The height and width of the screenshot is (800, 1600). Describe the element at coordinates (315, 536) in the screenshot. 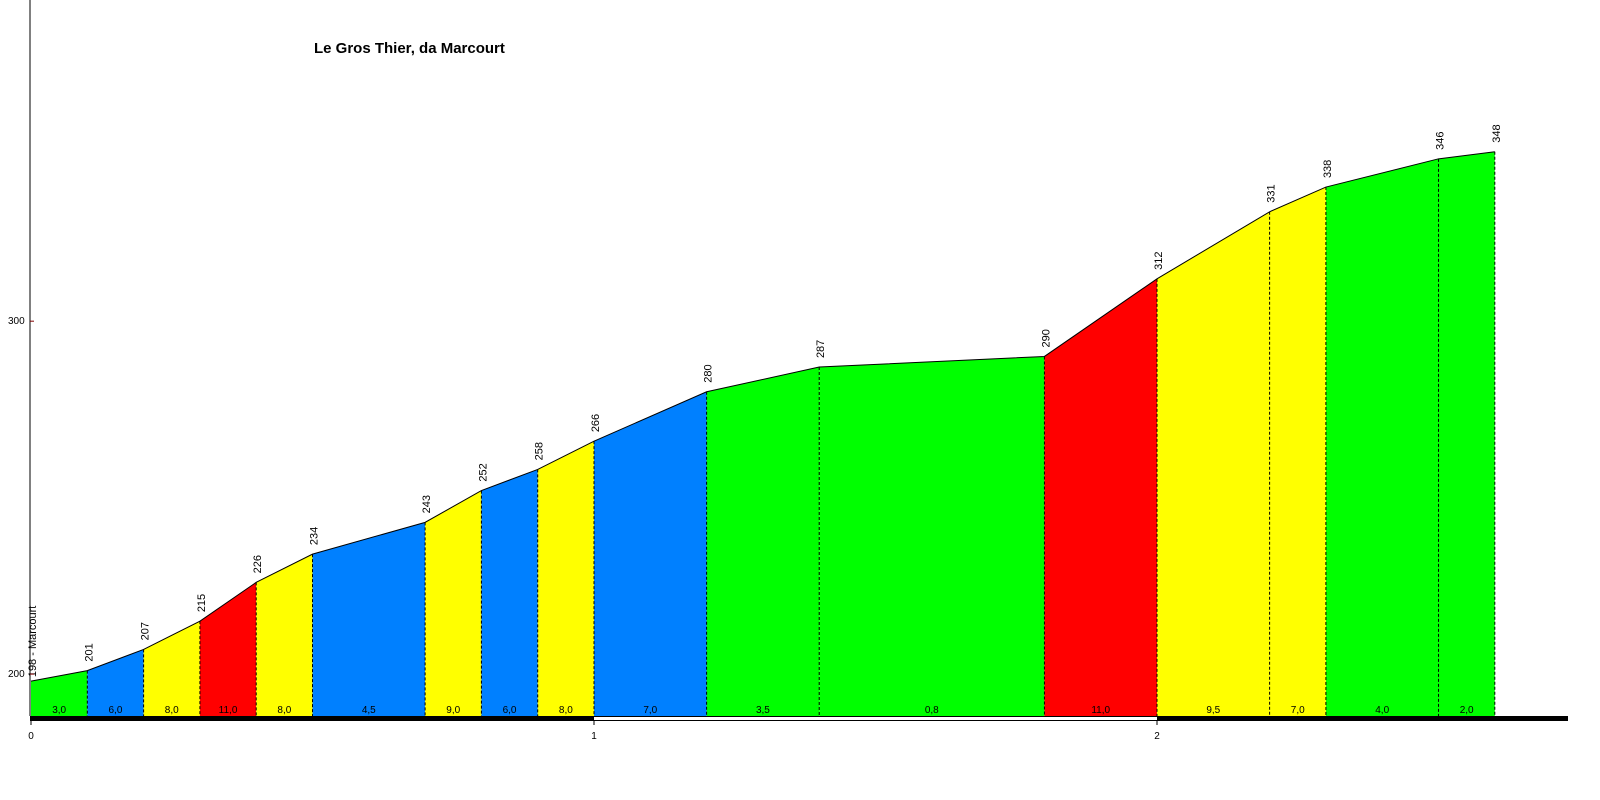

I see `elevation-label: 234` at that location.